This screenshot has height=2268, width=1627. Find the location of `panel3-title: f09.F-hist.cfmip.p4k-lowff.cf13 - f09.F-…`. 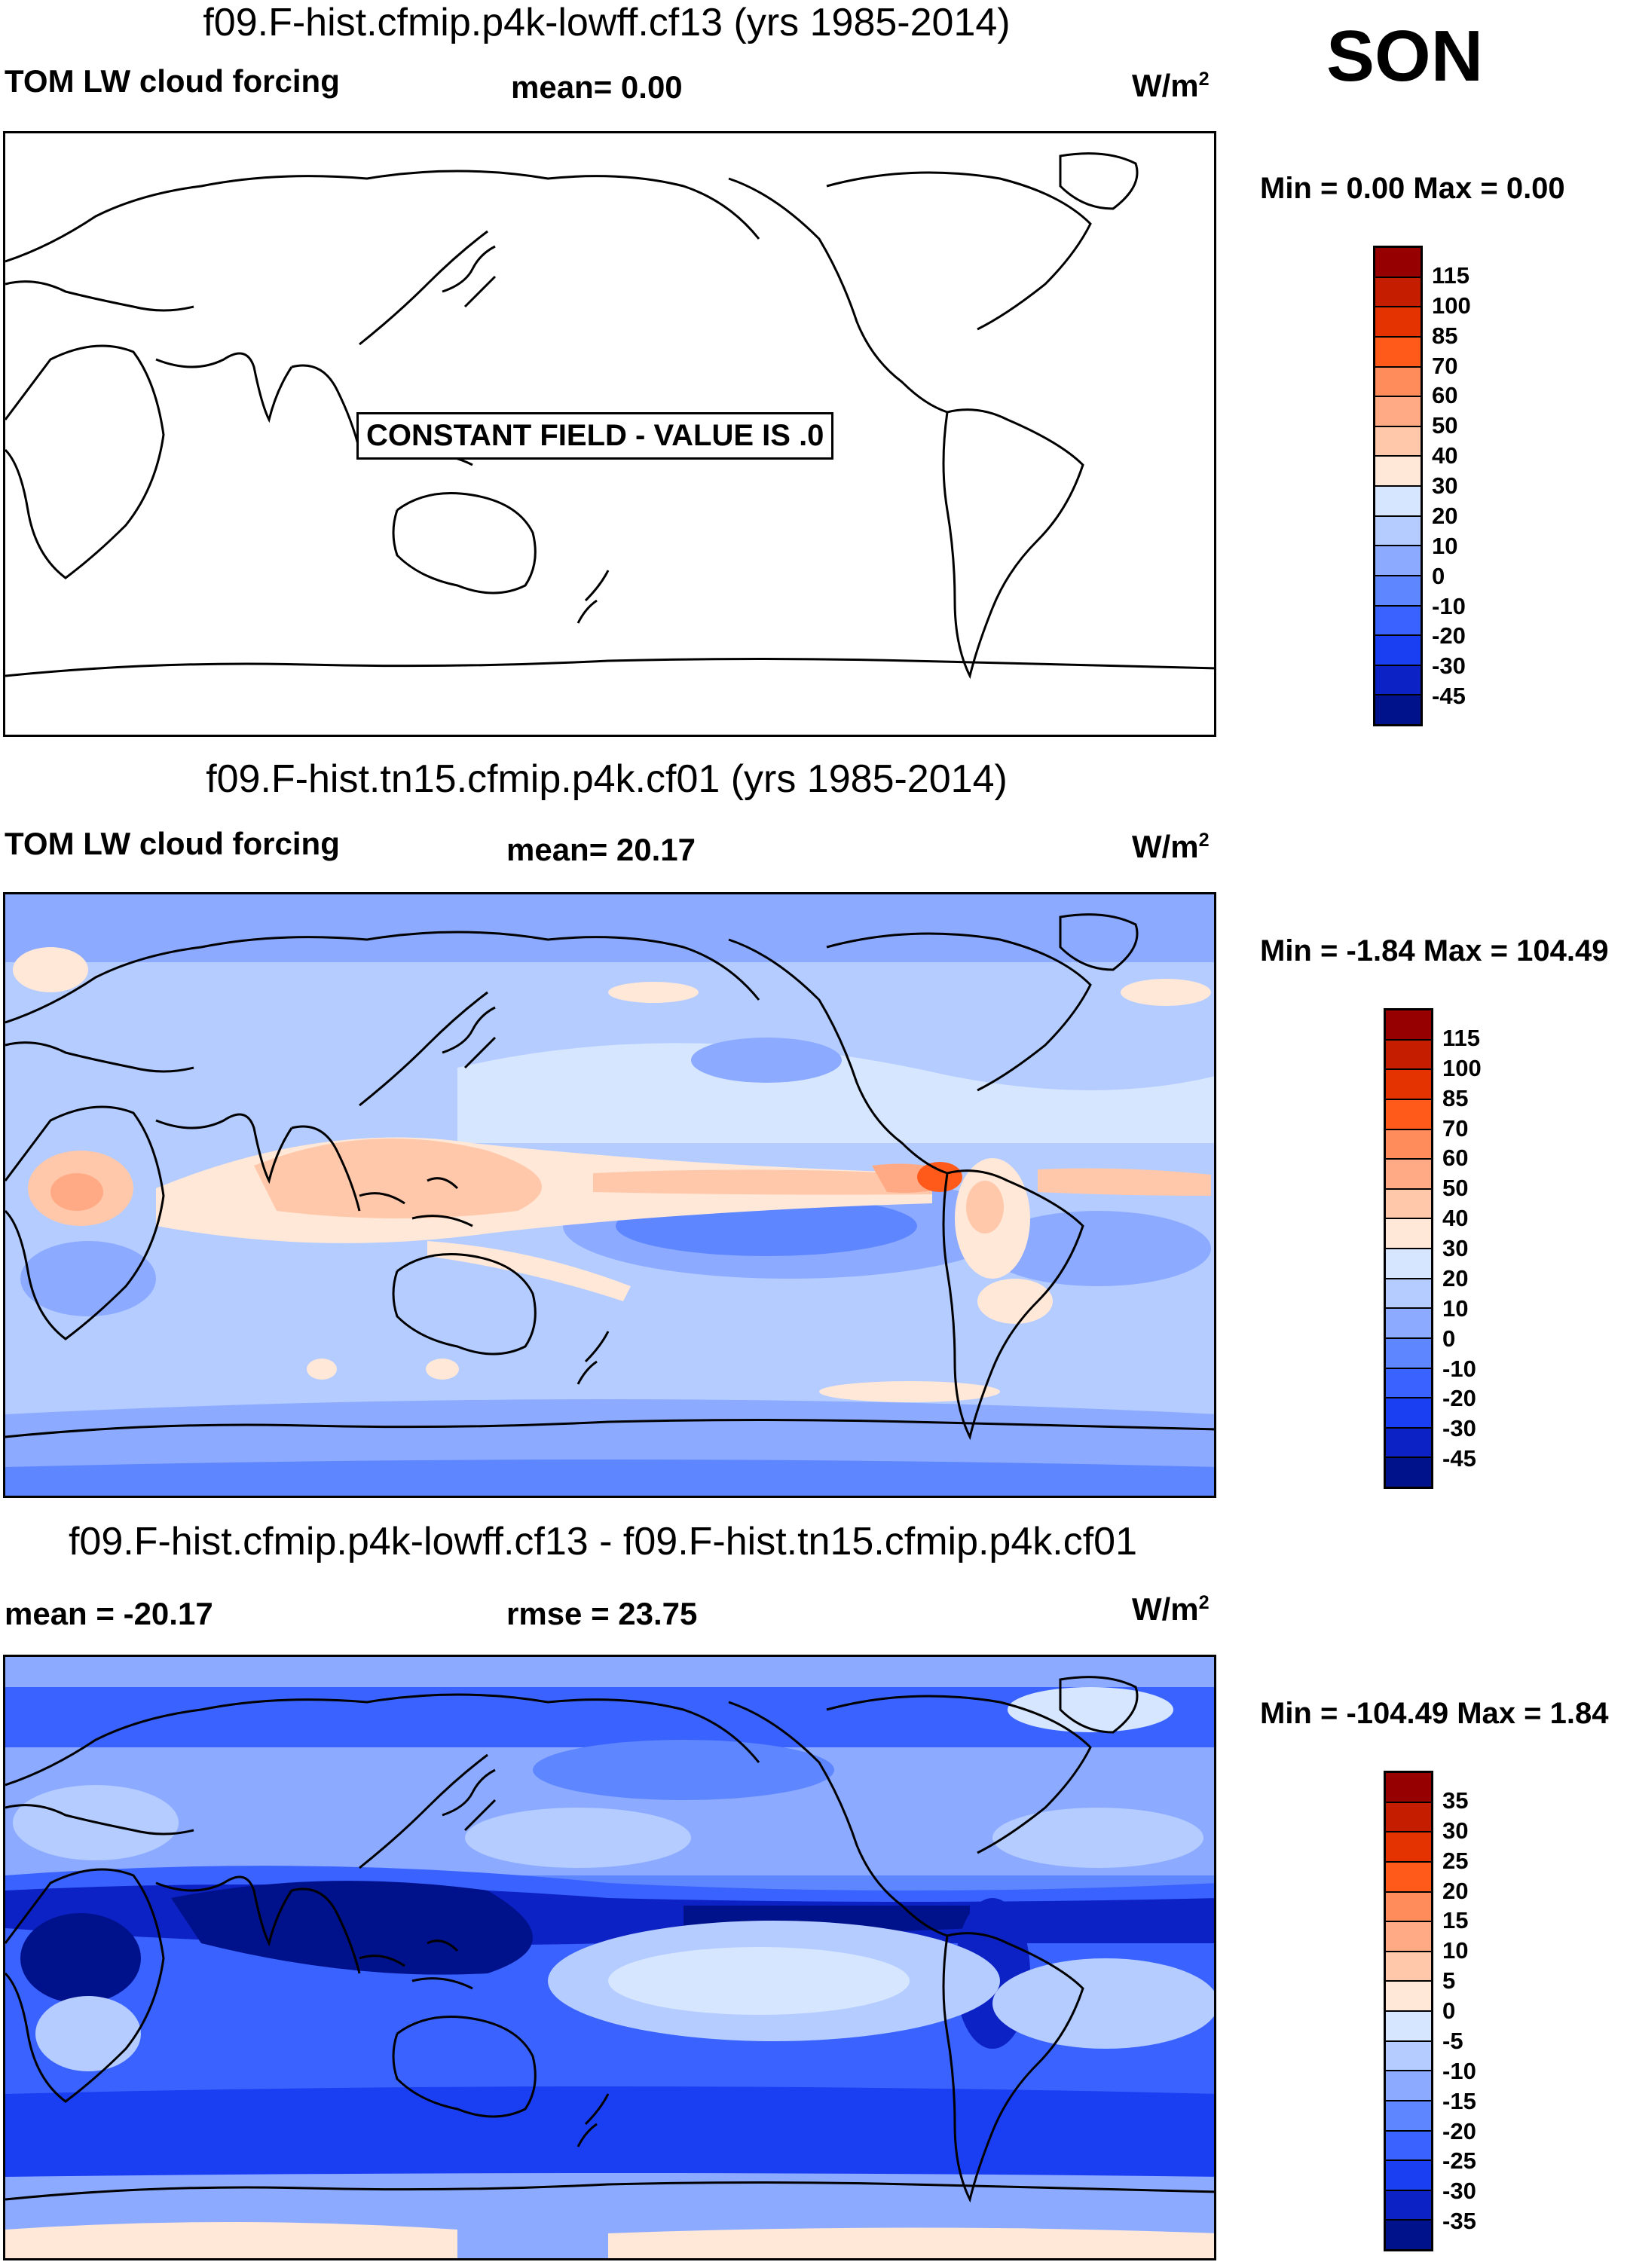

panel3-title: f09.F-hist.cfmip.p4k-lowff.cf13 - f09.F-… is located at coordinates (603, 1541).